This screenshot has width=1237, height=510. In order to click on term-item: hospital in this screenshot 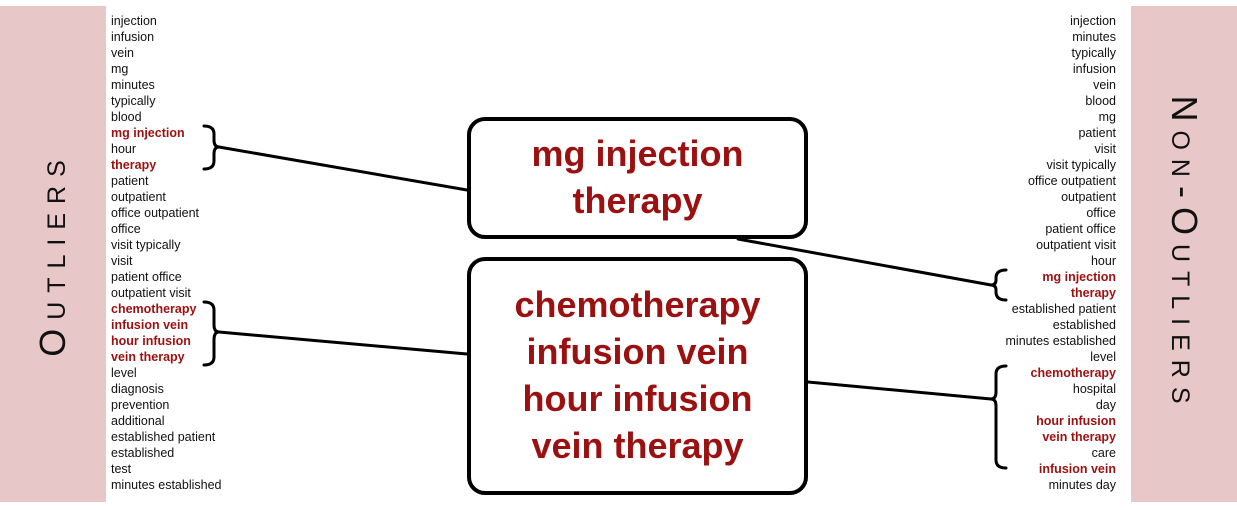, I will do `click(1094, 389)`.